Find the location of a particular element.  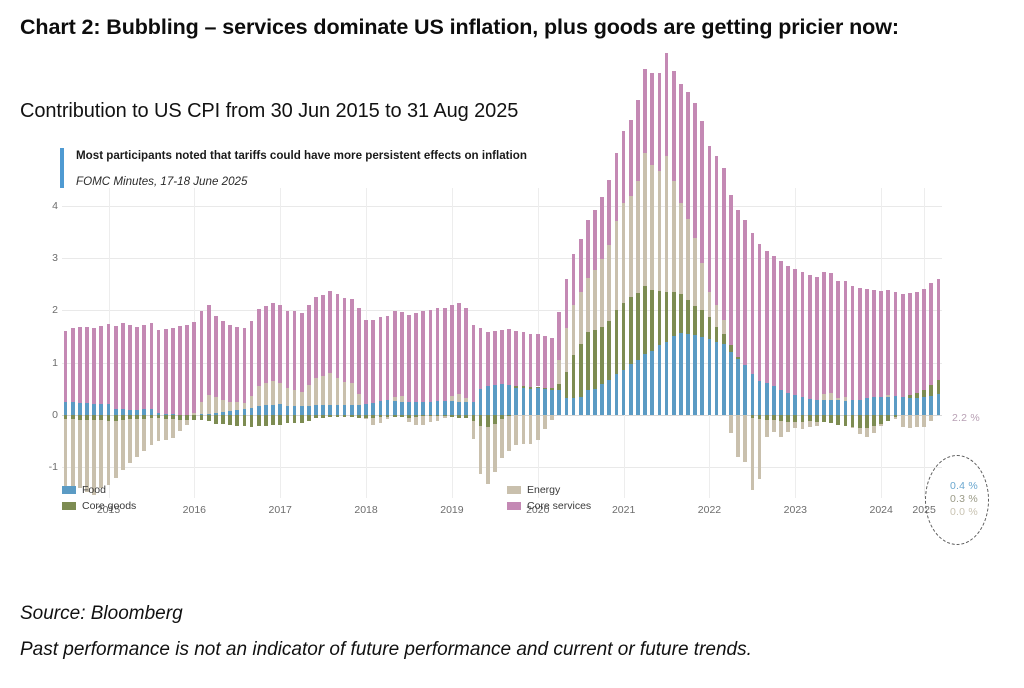

legend-item-food: Food is located at coordinates (84, 490).